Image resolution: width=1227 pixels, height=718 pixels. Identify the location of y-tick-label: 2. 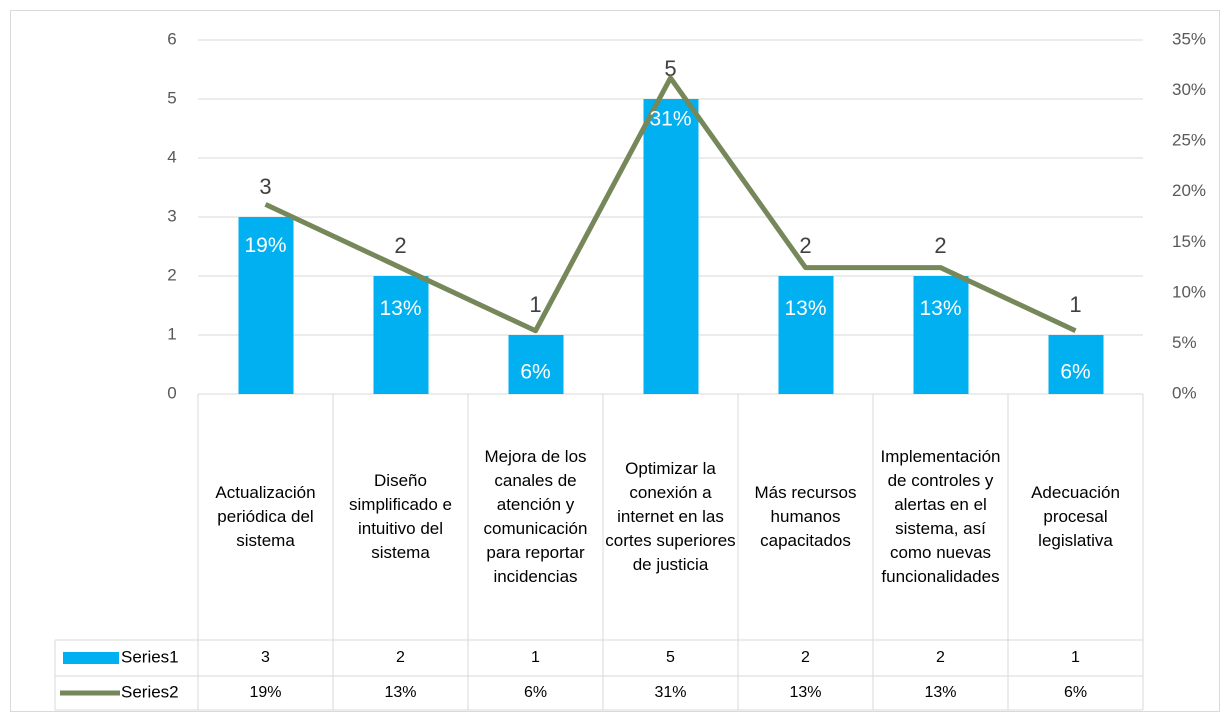
(171, 274).